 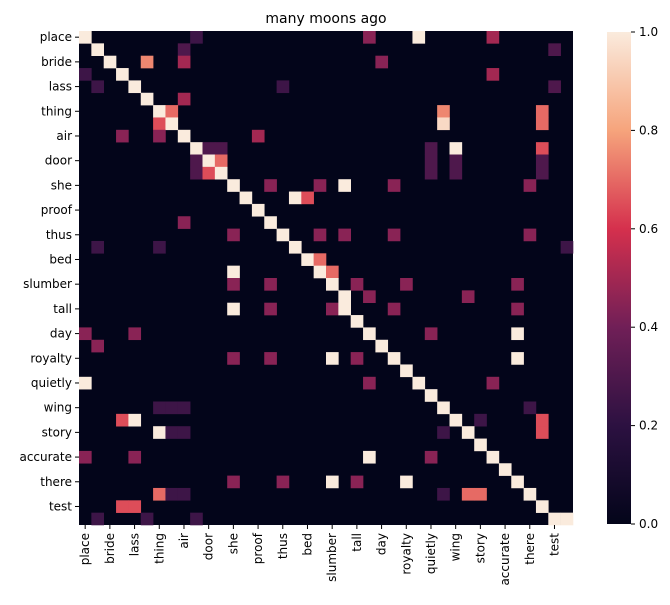 I want to click on x-tick-label: story, so click(x=480, y=548).